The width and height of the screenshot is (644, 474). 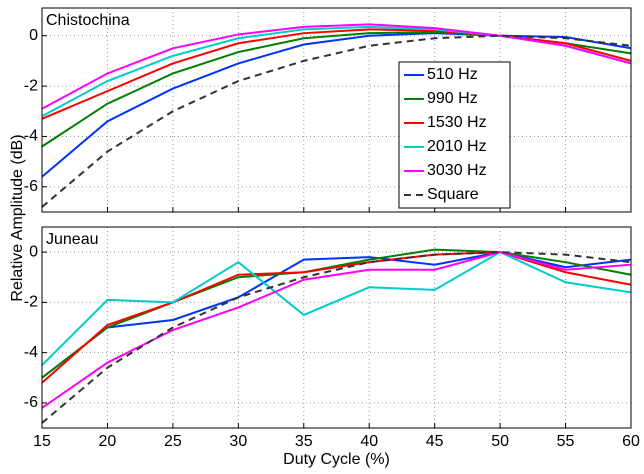 What do you see at coordinates (88, 20) in the screenshot?
I see `panel-label: Chistochina` at bounding box center [88, 20].